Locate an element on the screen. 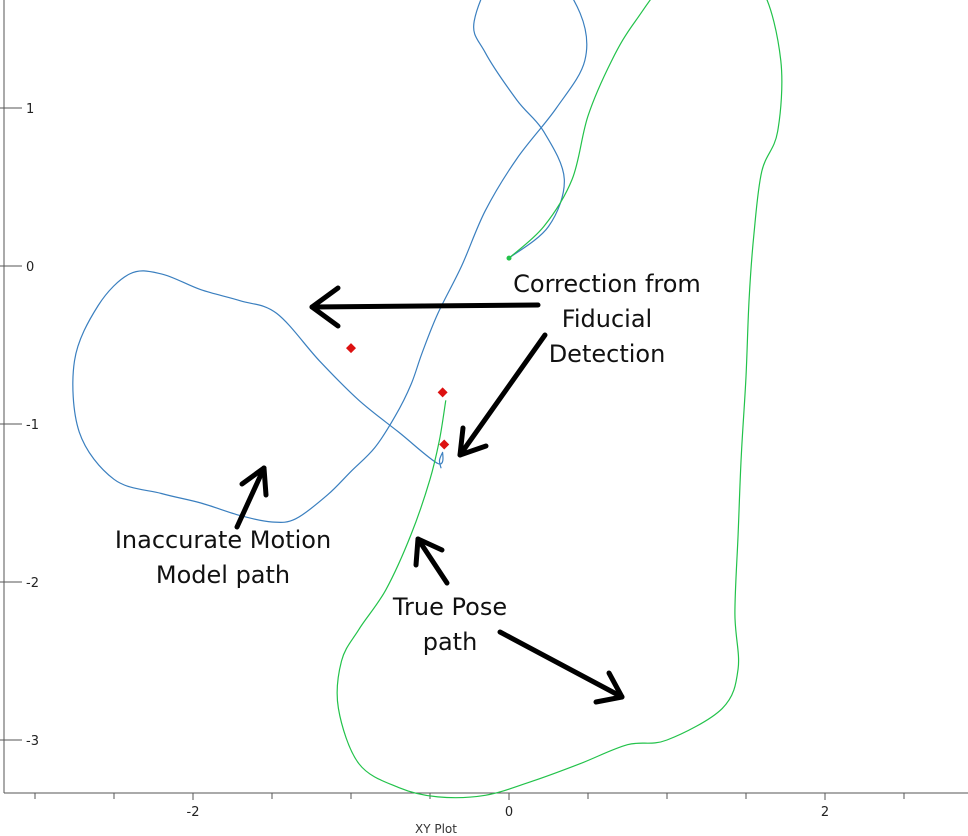  annotation-inaccurate-line2: Model path is located at coordinates (223, 575).